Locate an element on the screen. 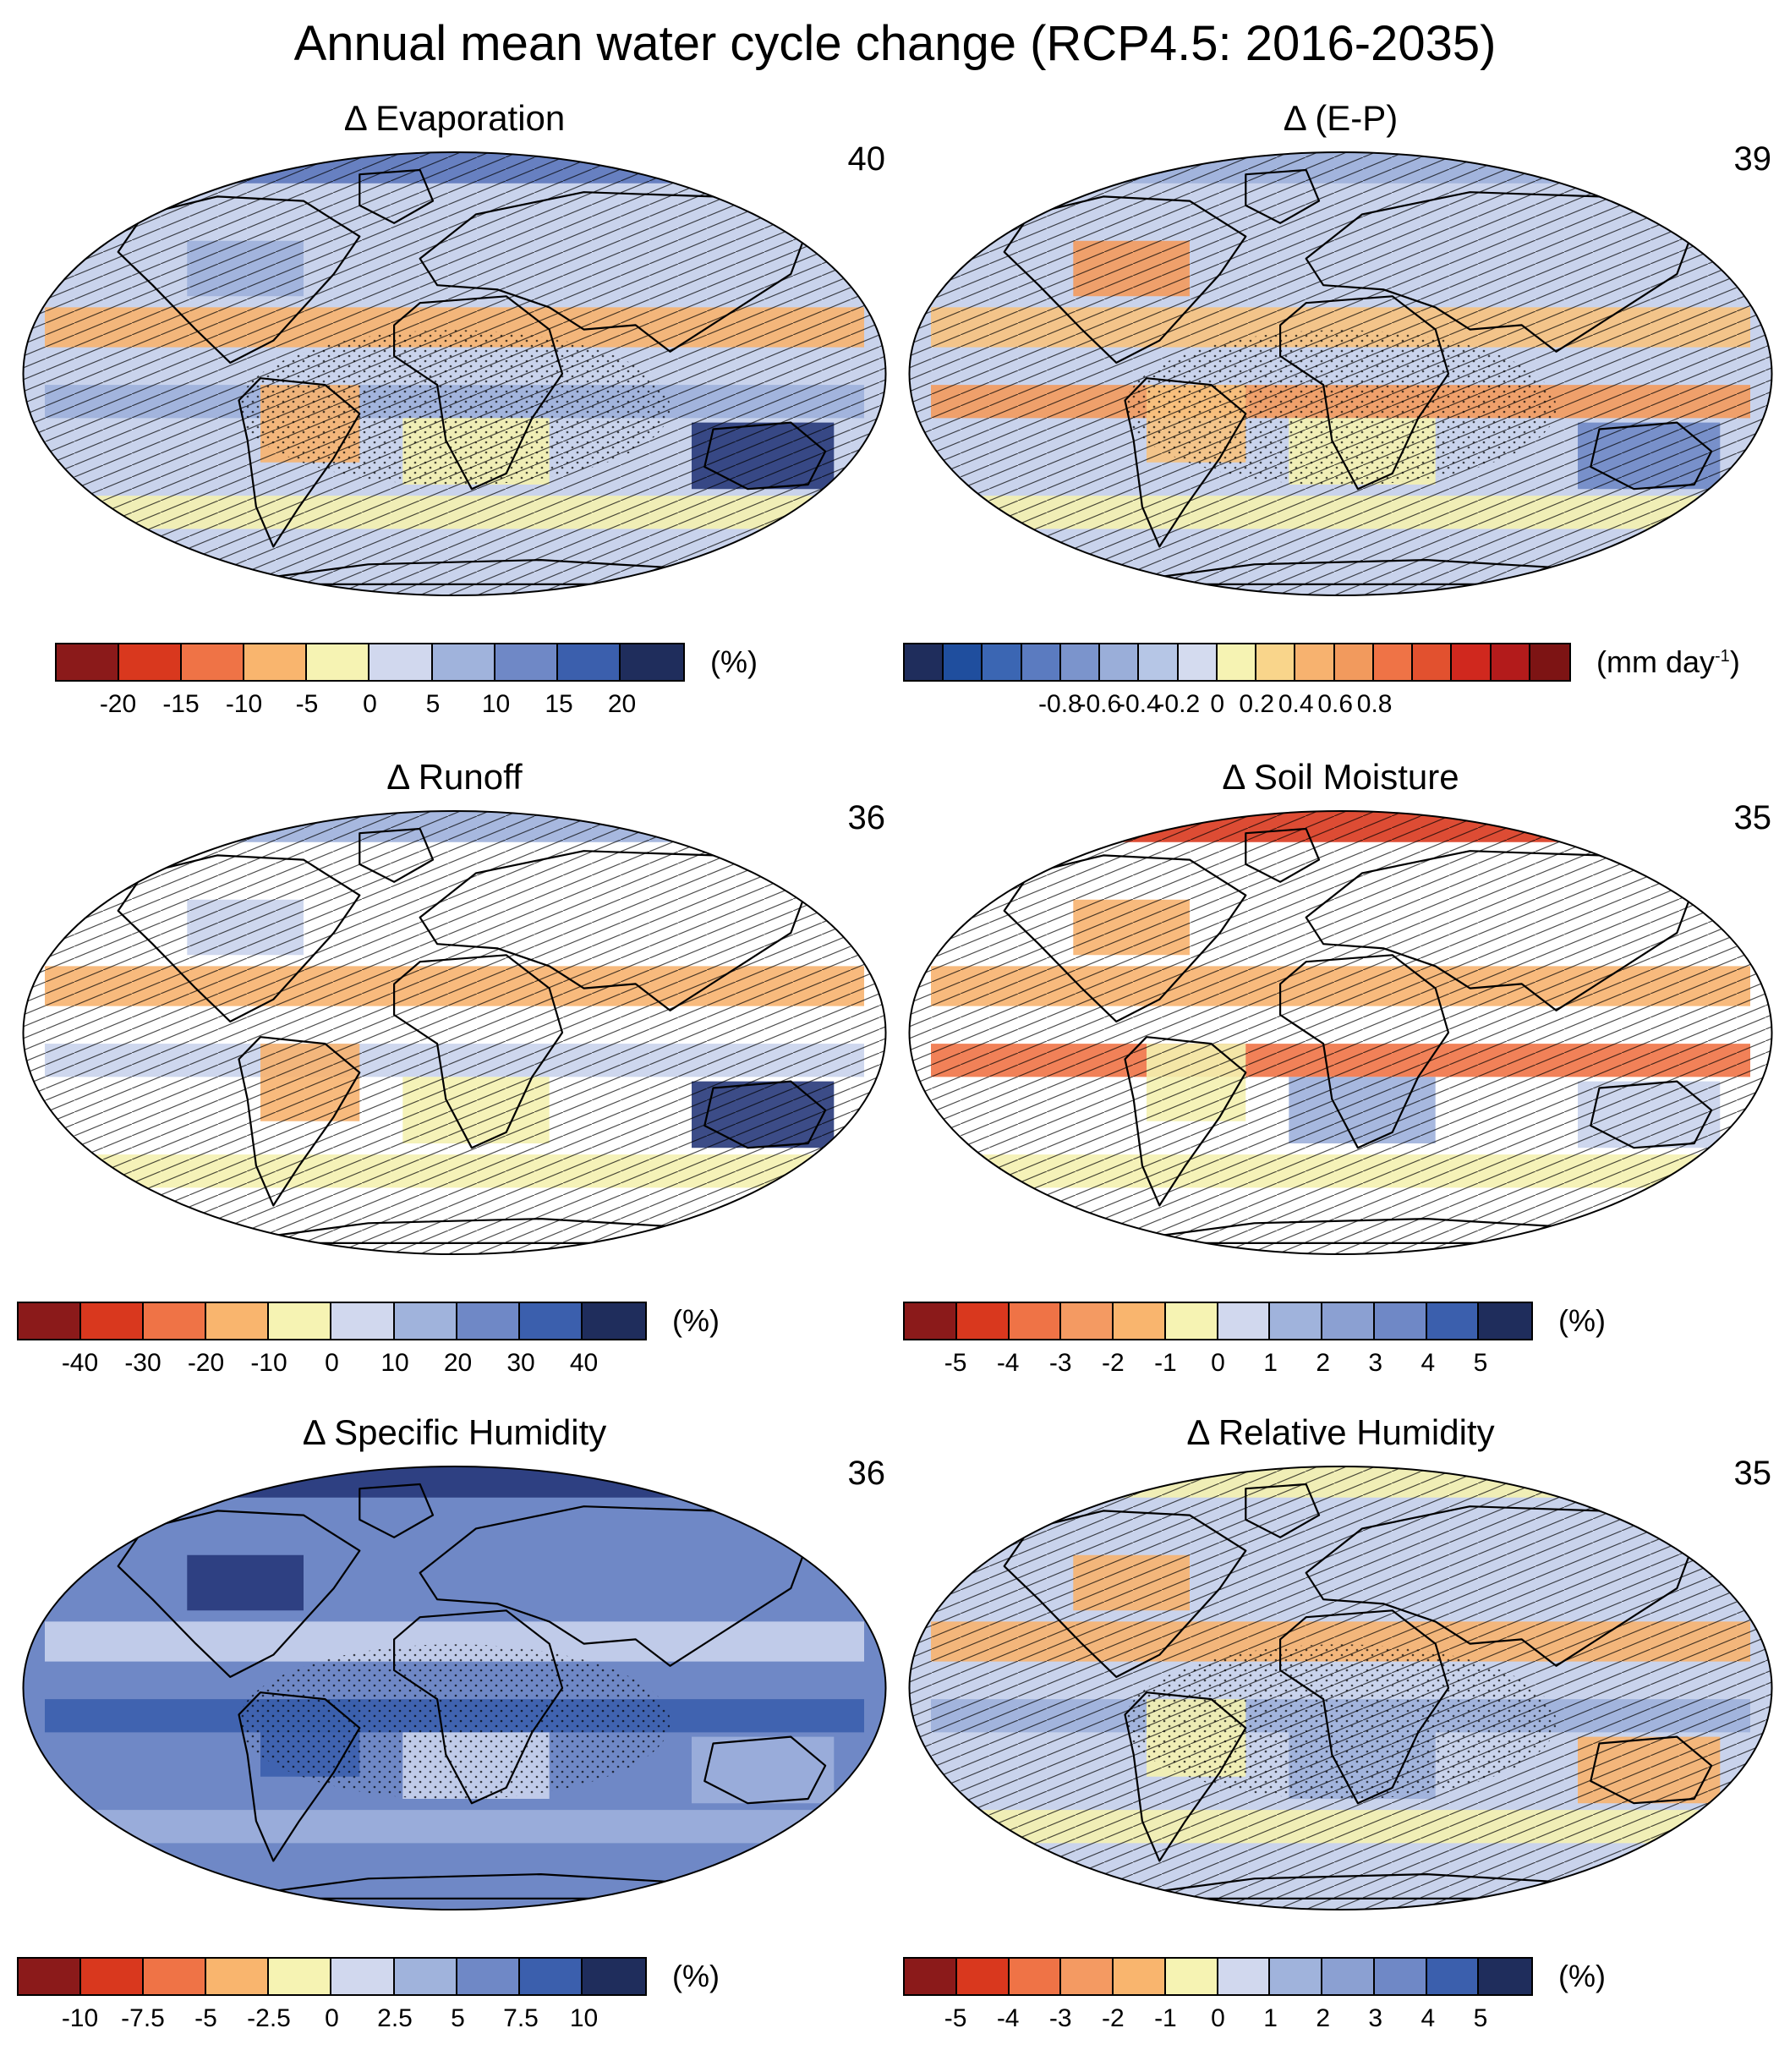 This screenshot has width=1790, height=2072. significance-hatching is located at coordinates (1340, 1032).